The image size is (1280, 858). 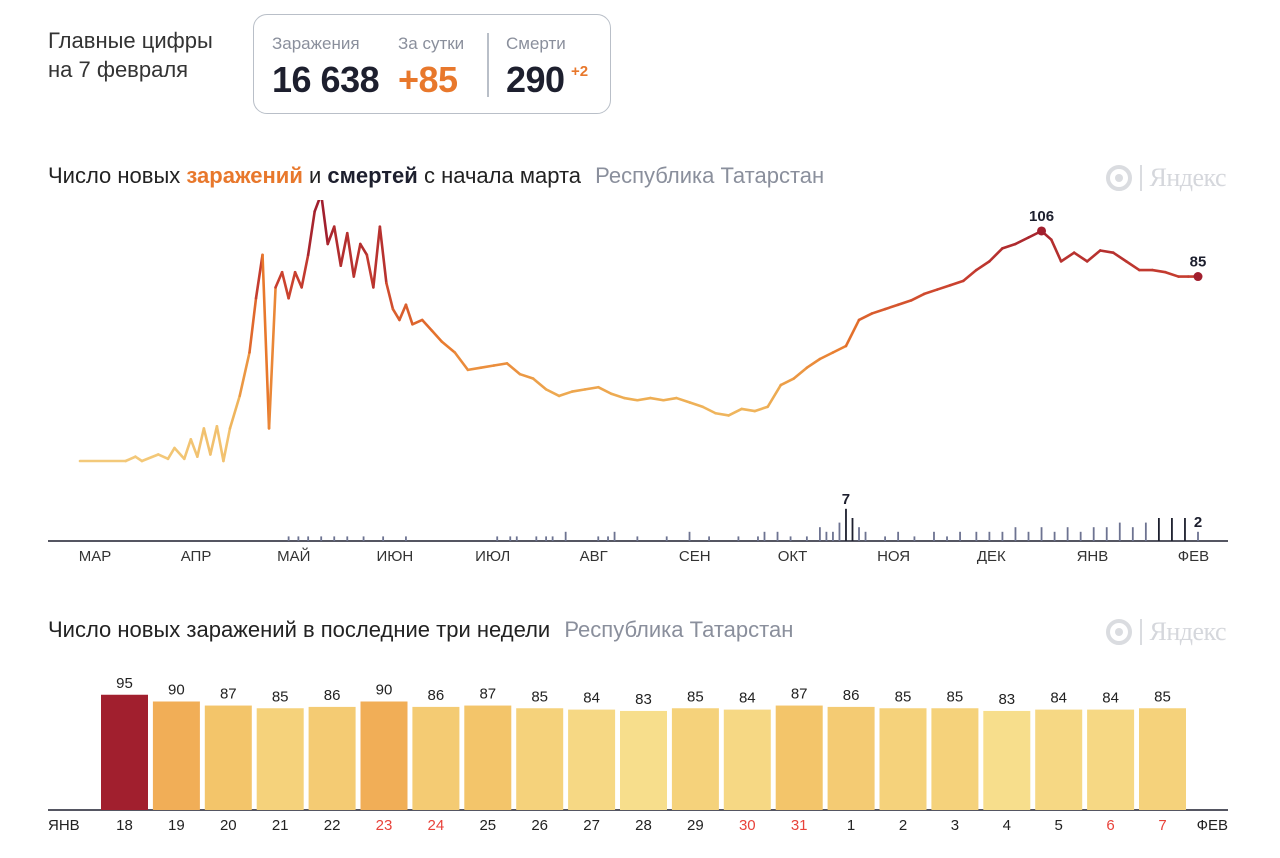 What do you see at coordinates (1119, 178) in the screenshot?
I see `yandex-logo-icon` at bounding box center [1119, 178].